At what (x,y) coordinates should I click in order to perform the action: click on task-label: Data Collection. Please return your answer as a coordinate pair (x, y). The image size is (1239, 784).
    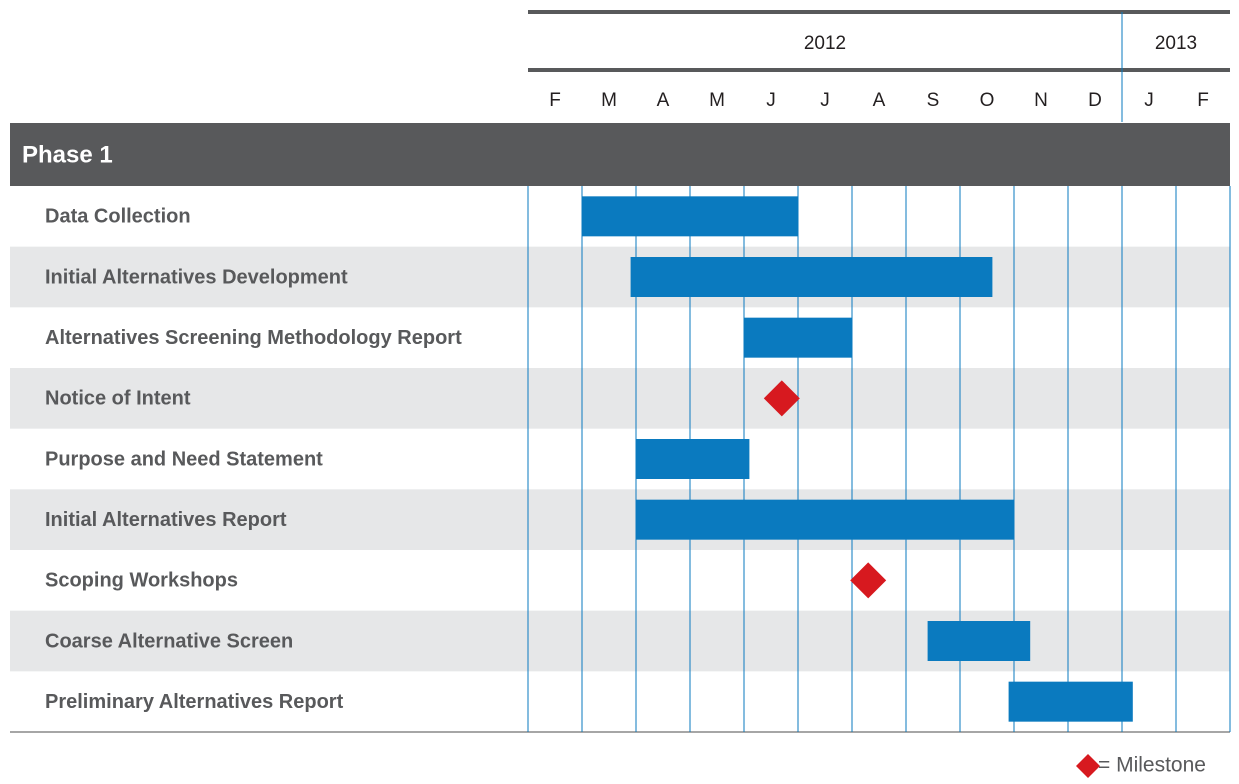
    Looking at the image, I should click on (118, 217).